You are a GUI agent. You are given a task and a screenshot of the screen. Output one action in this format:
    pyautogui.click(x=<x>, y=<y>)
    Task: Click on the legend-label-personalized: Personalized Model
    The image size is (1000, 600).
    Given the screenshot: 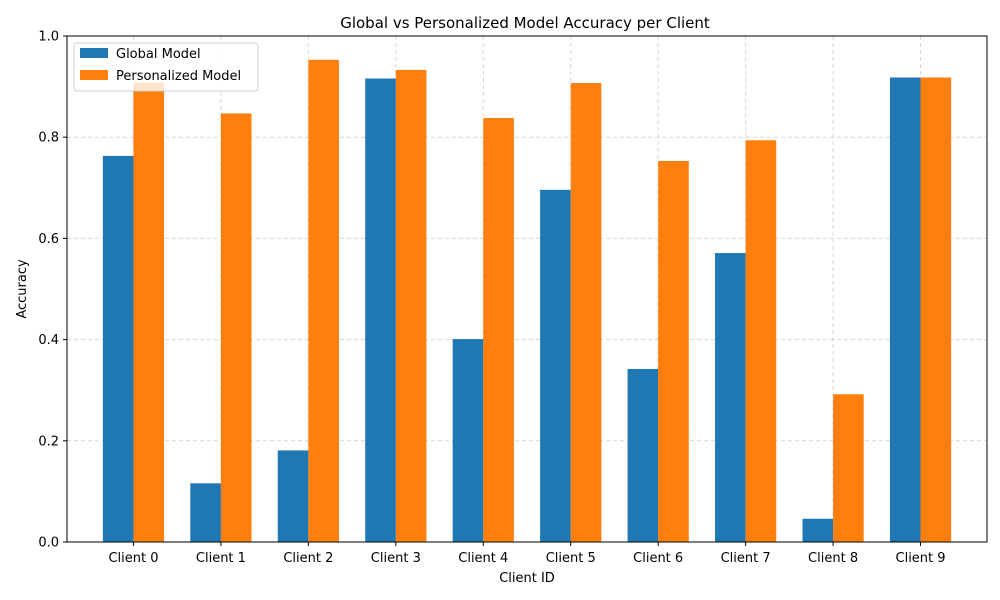 What is the action you would take?
    pyautogui.click(x=178, y=76)
    